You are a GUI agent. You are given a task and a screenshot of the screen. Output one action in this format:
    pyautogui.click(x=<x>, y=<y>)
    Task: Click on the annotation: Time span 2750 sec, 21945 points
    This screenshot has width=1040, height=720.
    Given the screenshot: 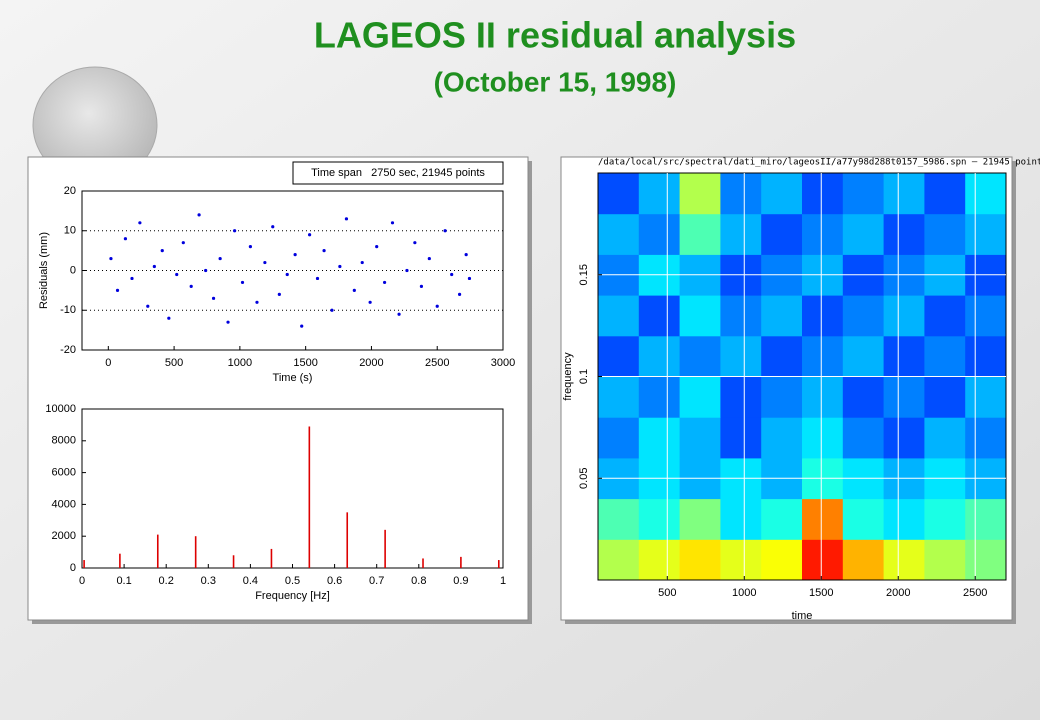 What is the action you would take?
    pyautogui.click(x=398, y=173)
    